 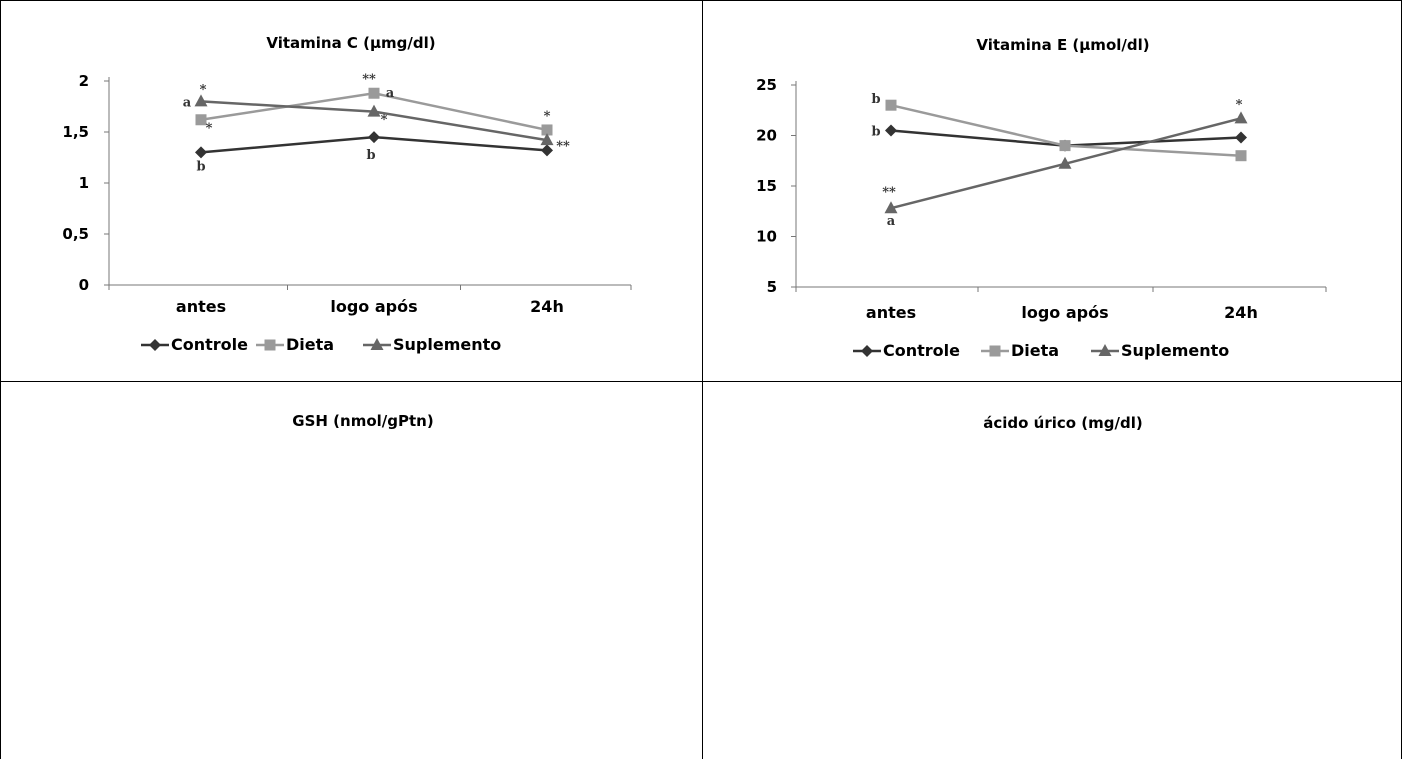 I want to click on y-tick-label: 1,5, so click(x=75, y=132).